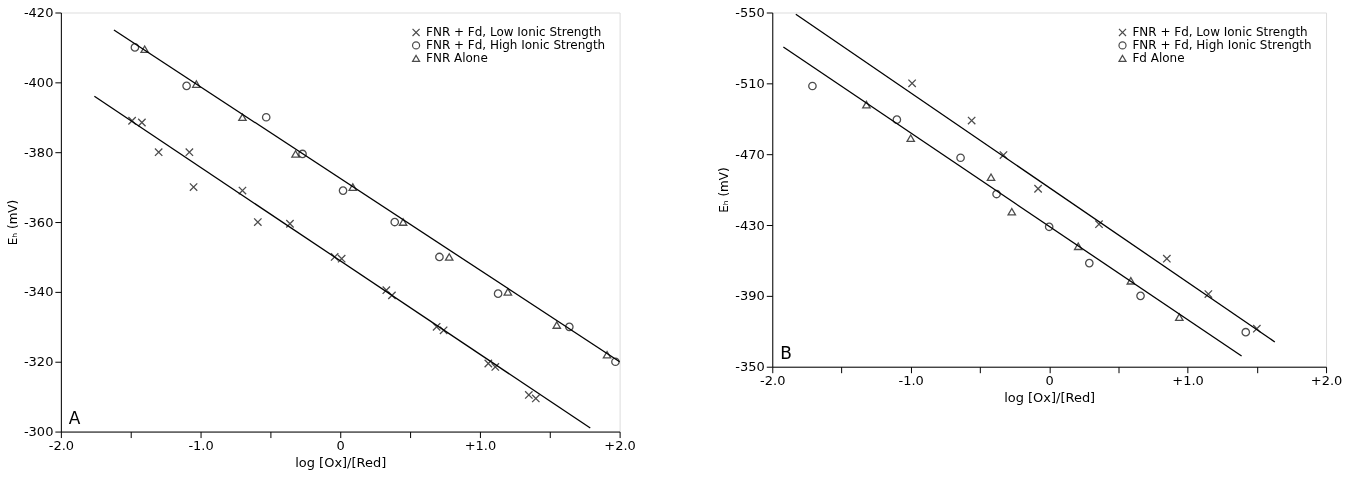  I want to click on y-tick-label: -380, so click(38, 152).